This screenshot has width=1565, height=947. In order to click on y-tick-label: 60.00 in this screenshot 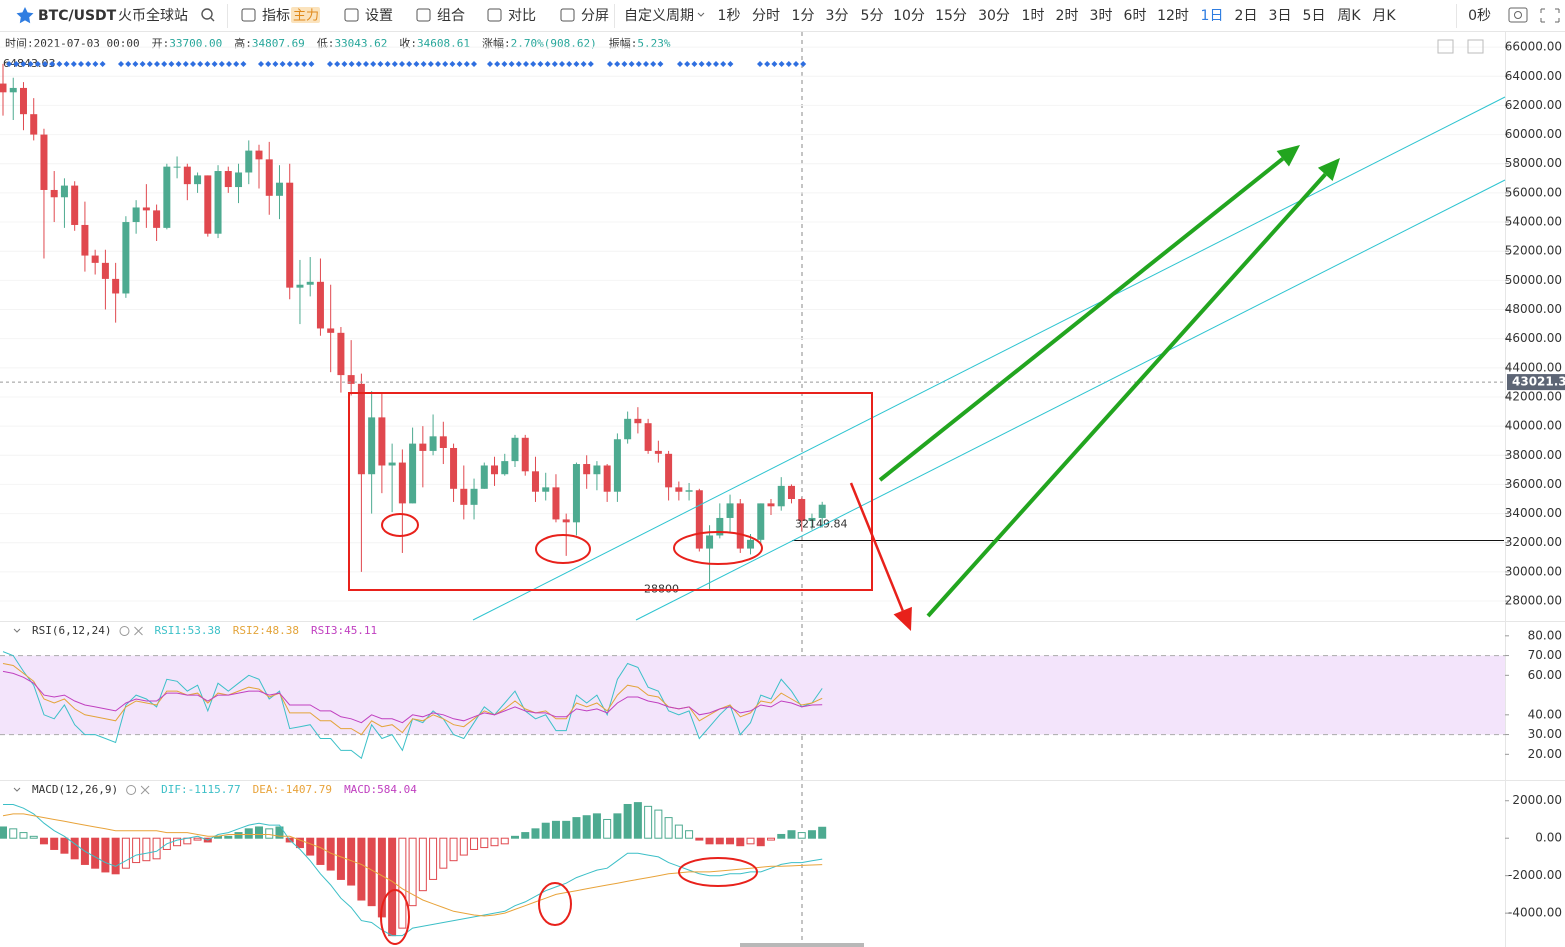, I will do `click(1545, 675)`.